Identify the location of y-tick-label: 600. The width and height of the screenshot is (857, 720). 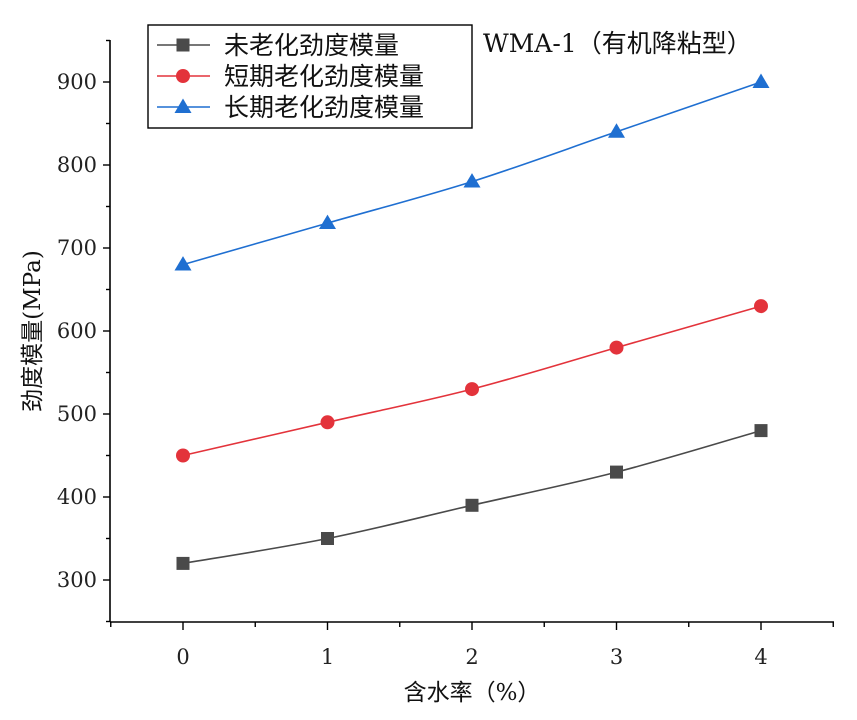
(77, 331).